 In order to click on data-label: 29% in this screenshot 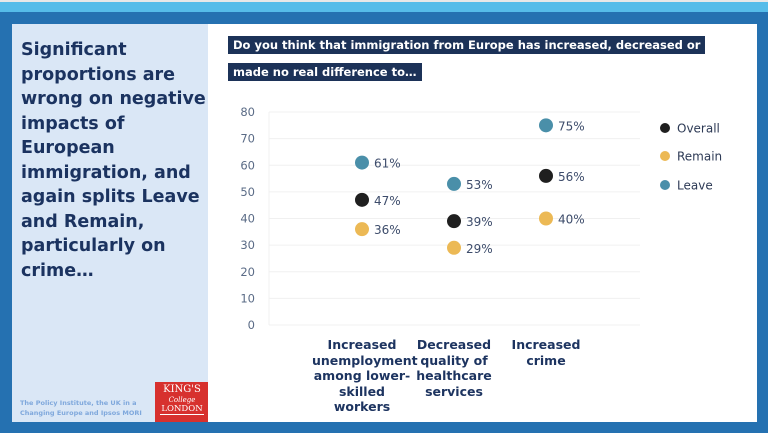, I will do `click(479, 249)`.